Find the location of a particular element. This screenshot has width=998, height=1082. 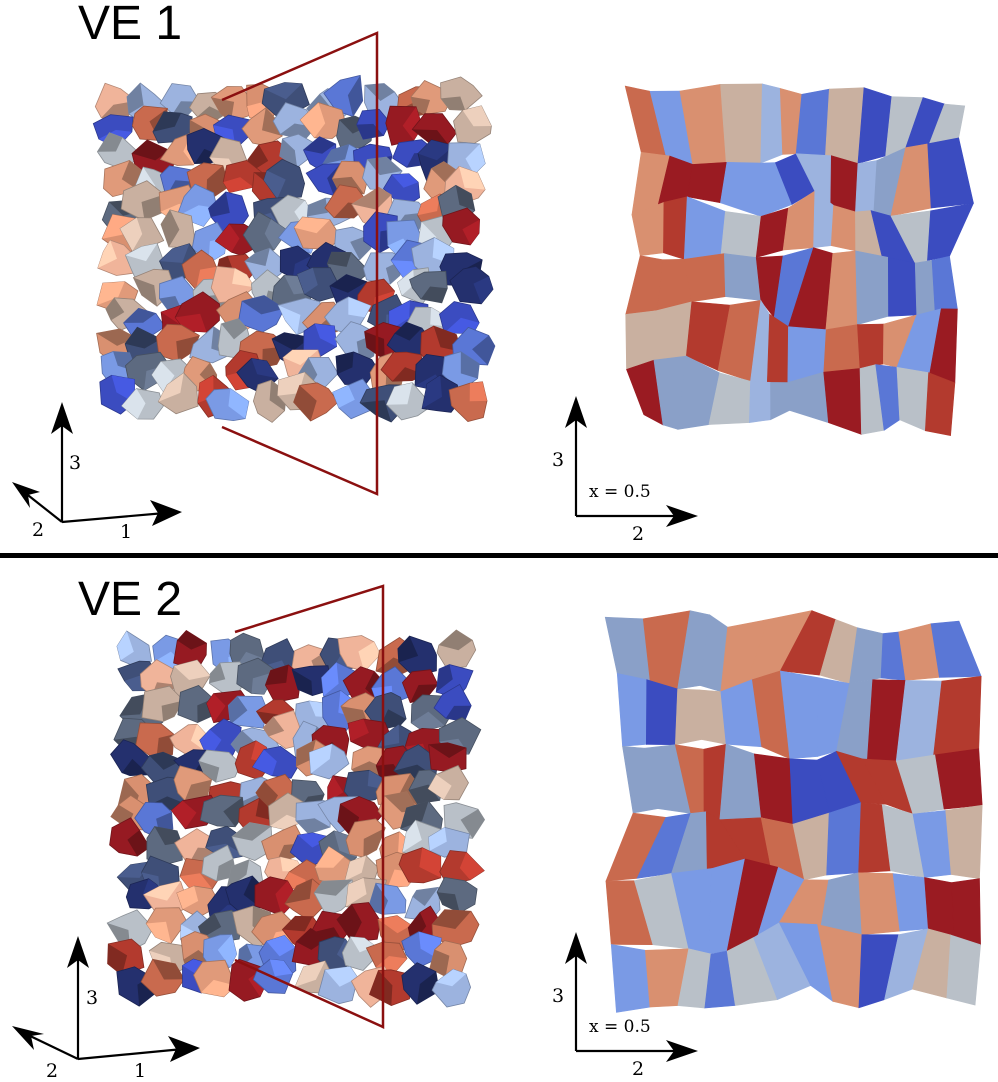

ve1-title: VE 1 is located at coordinates (130, 25).